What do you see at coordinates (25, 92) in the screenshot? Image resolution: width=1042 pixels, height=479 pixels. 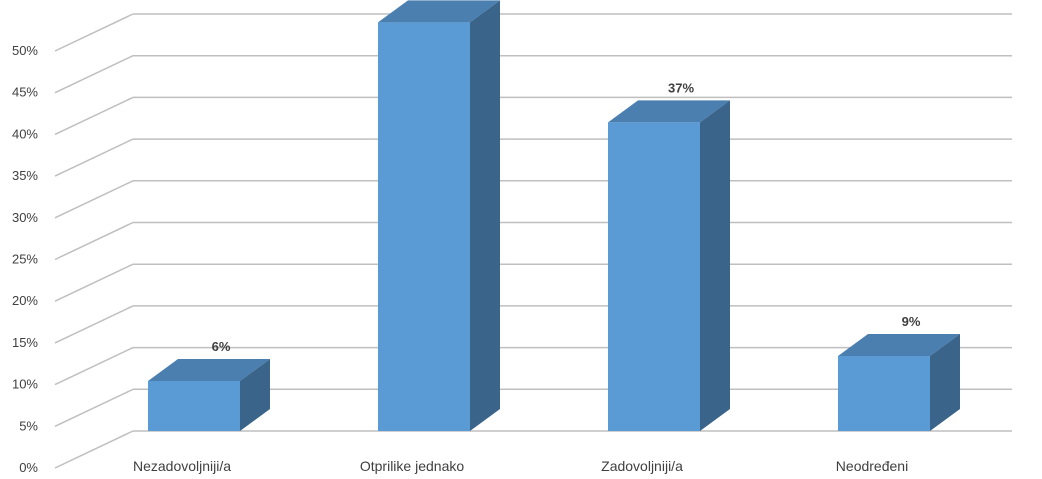 I see `y-tick-label: 45%` at bounding box center [25, 92].